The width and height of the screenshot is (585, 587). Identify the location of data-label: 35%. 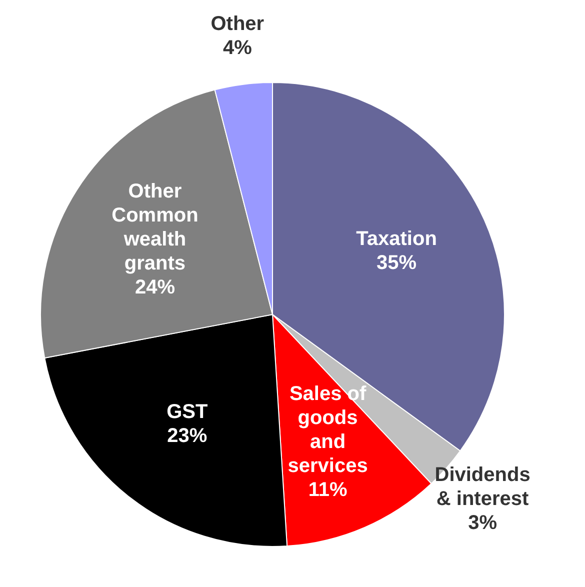
(396, 263).